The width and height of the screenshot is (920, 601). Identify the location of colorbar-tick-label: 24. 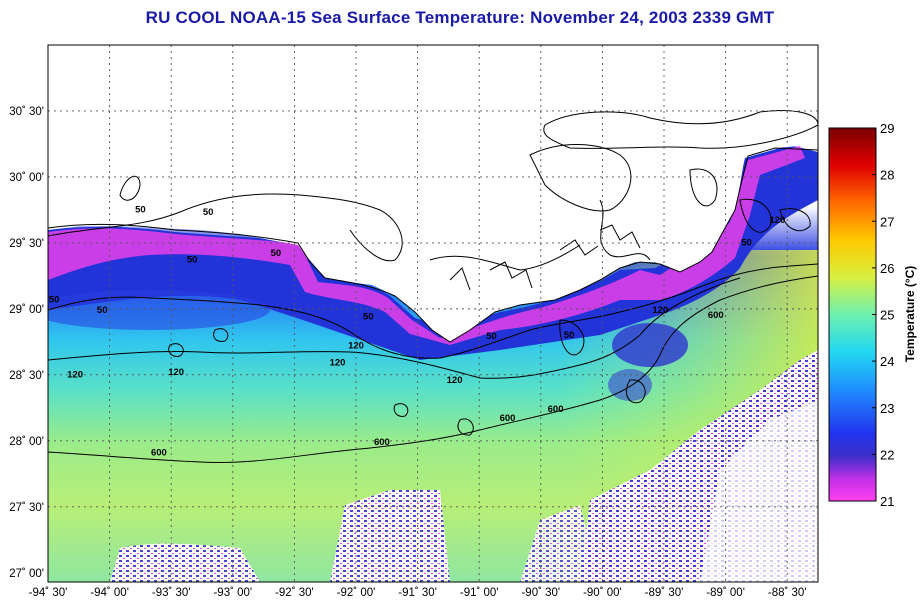
(887, 361).